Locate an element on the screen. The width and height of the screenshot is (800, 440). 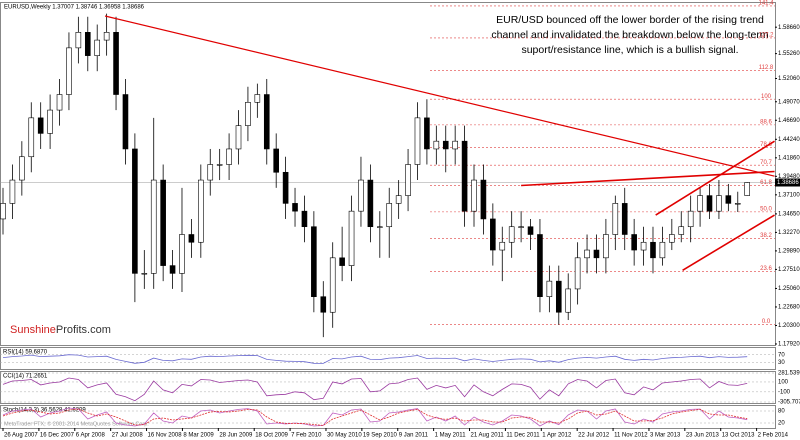
y-tick-label: 1.55260 is located at coordinates (789, 54).